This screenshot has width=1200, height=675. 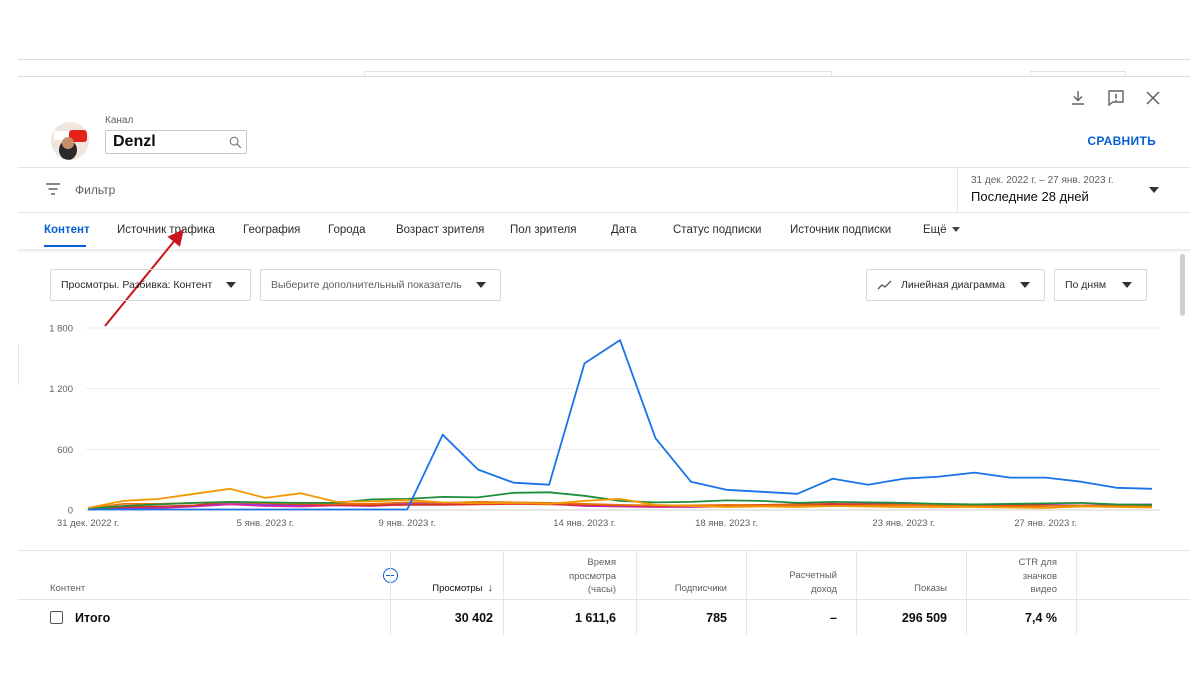 I want to click on x-tick-label: 27 янв. 2023 г., so click(x=1045, y=523).